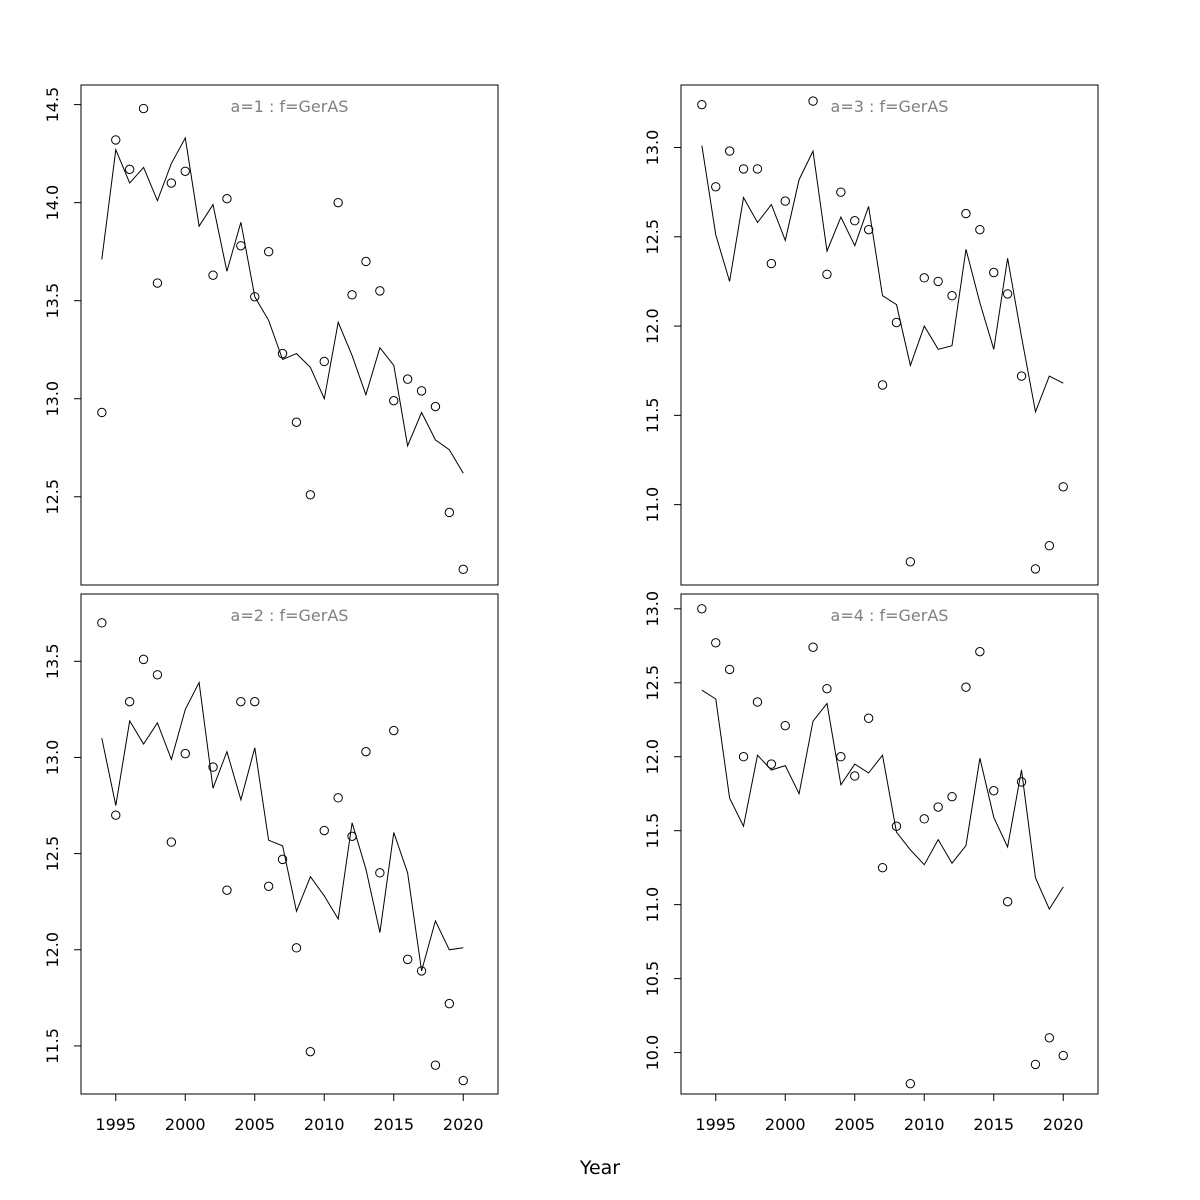  I want to click on panel-title: a=4 : f=GerAS, so click(890, 615).